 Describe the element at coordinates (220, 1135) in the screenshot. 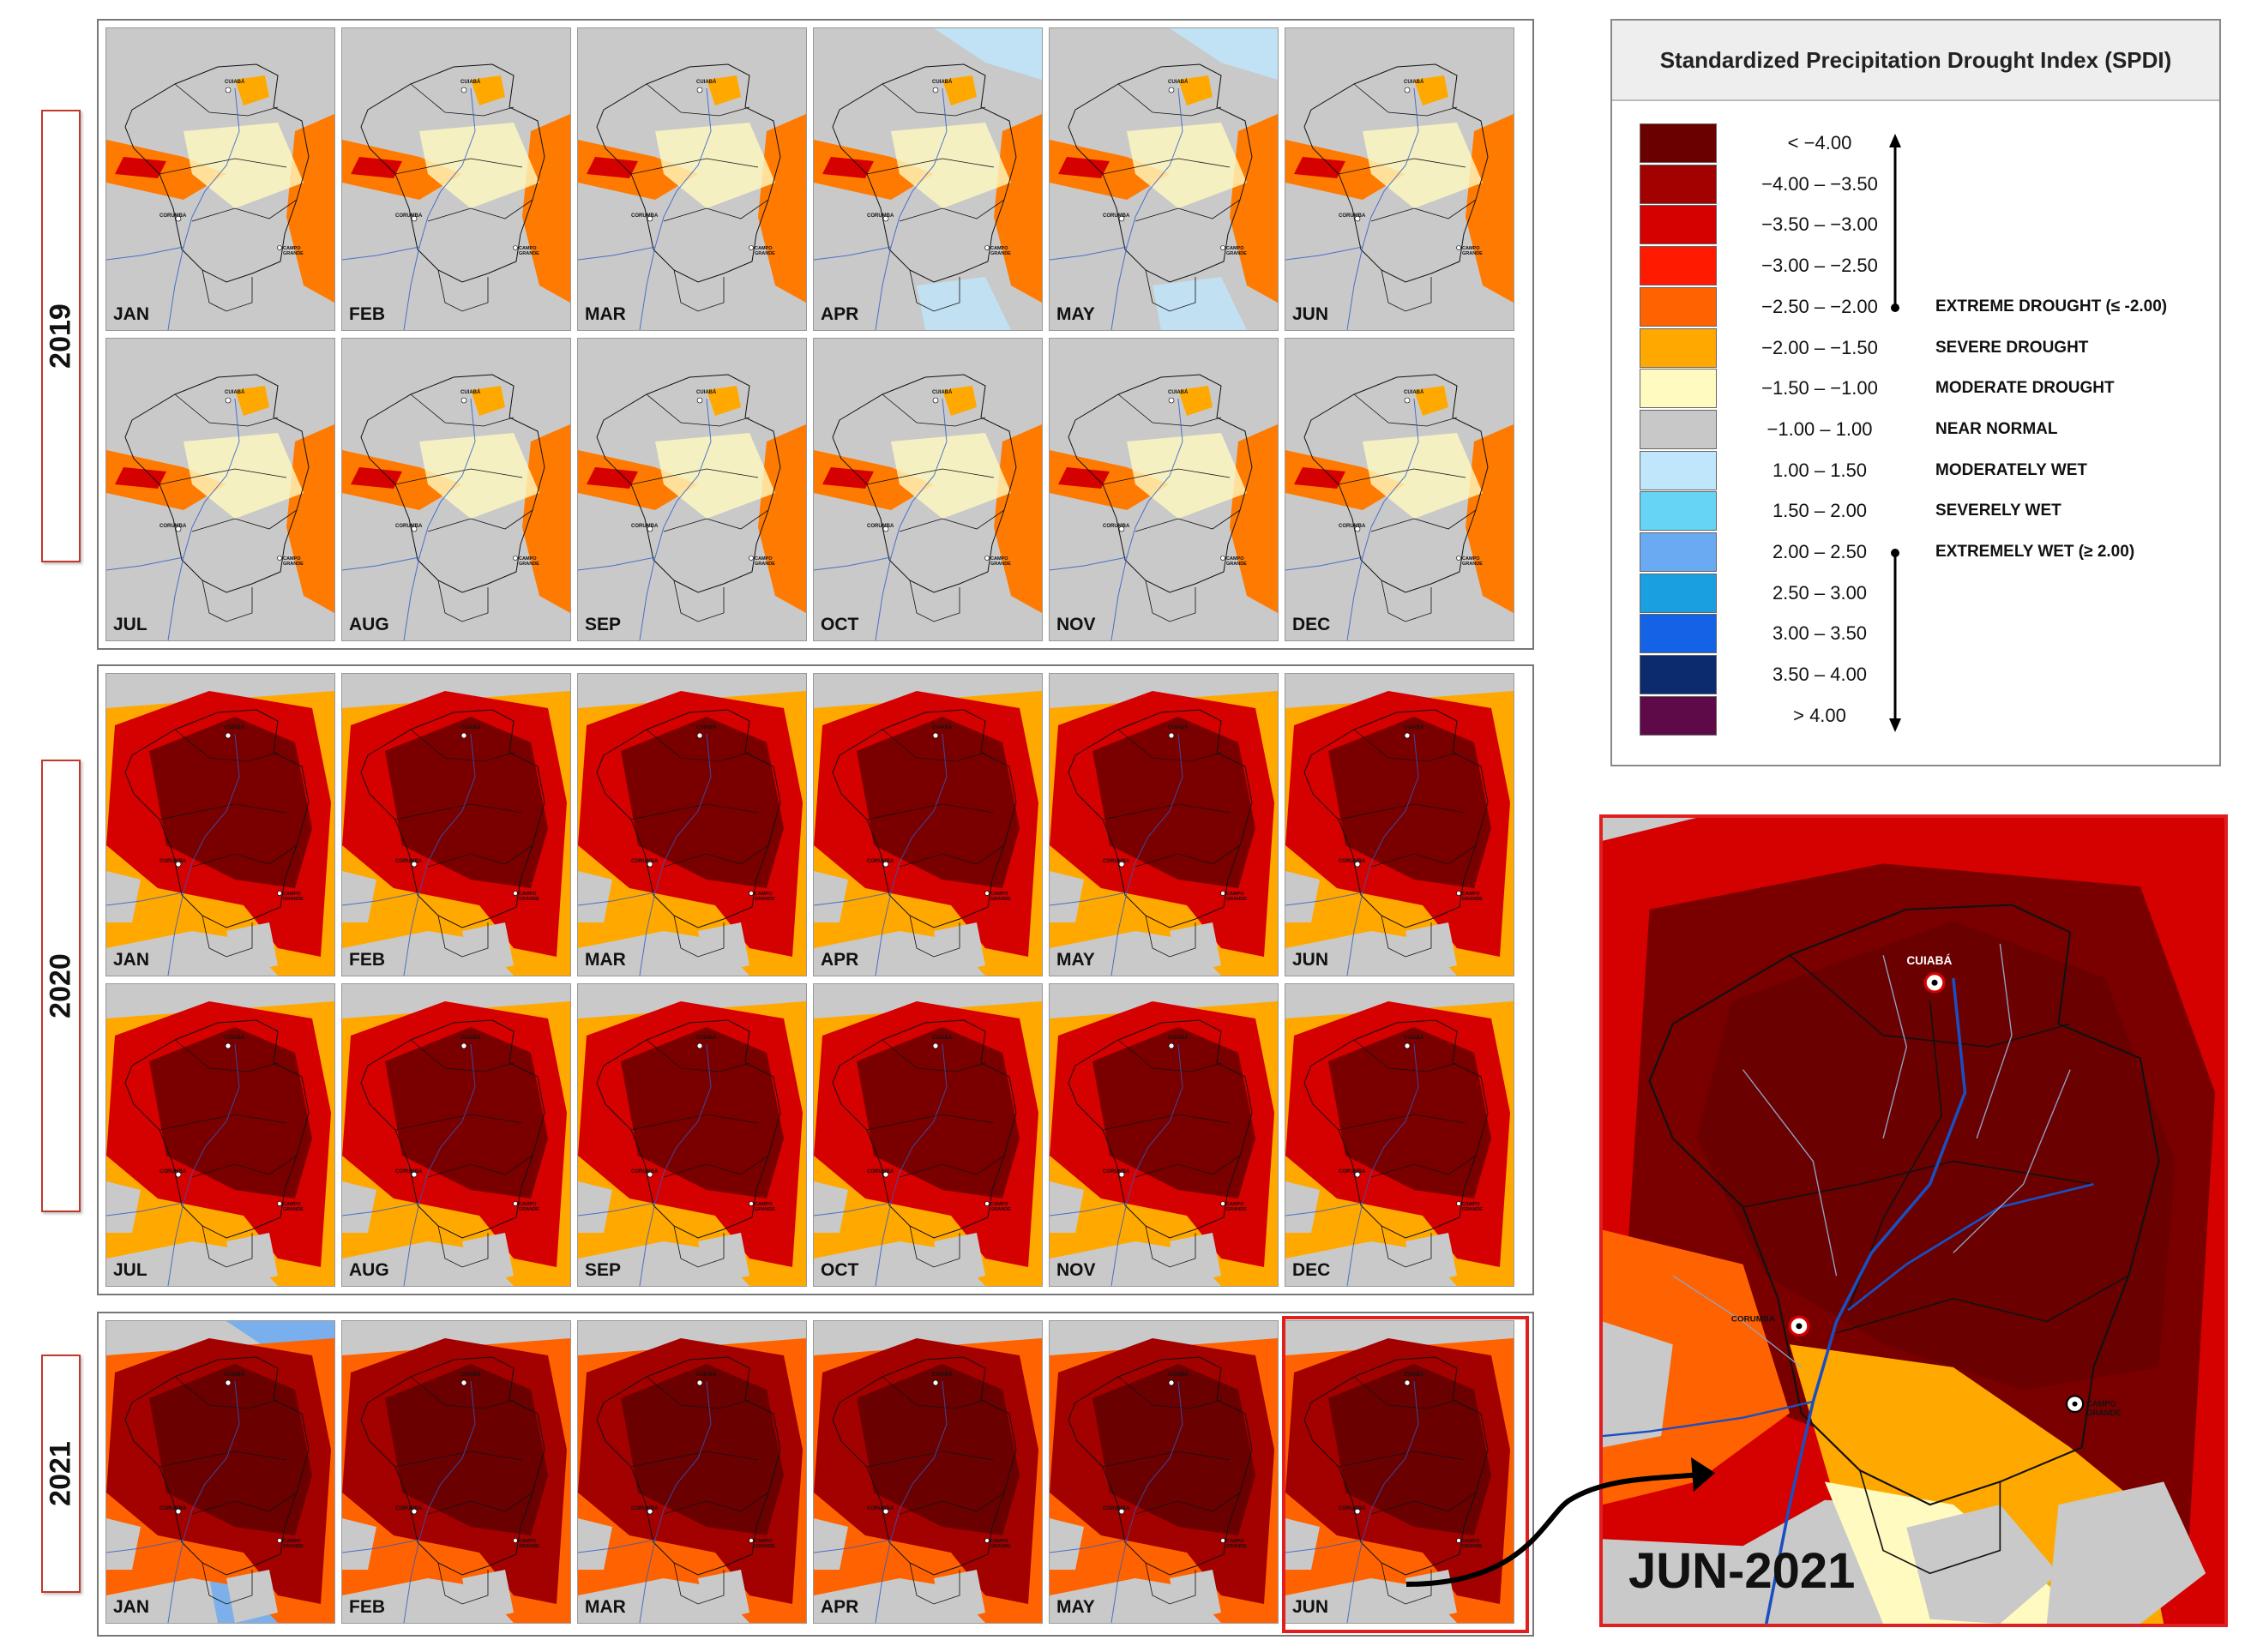

I see `map-panel-2020-jul: CUIABÁ CORUMBA CAMPO GRANDE JUL` at that location.